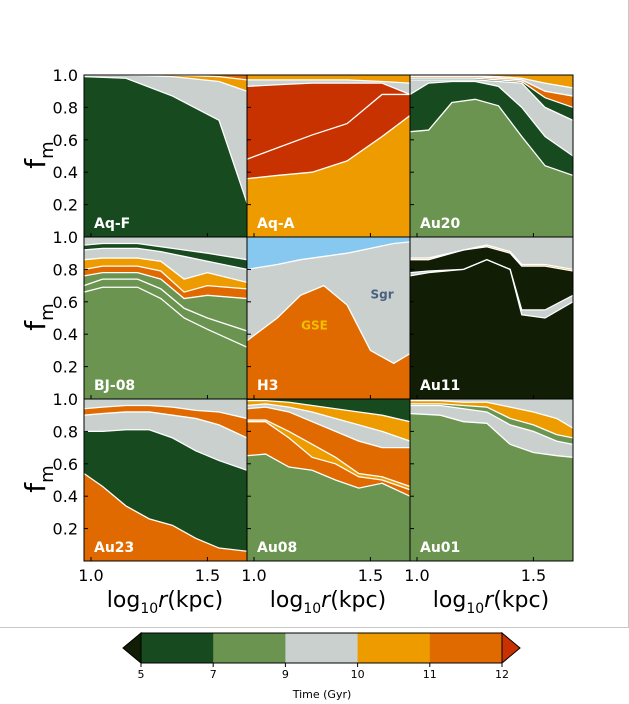  What do you see at coordinates (314, 627) in the screenshot?
I see `figure-frame-bottom` at bounding box center [314, 627].